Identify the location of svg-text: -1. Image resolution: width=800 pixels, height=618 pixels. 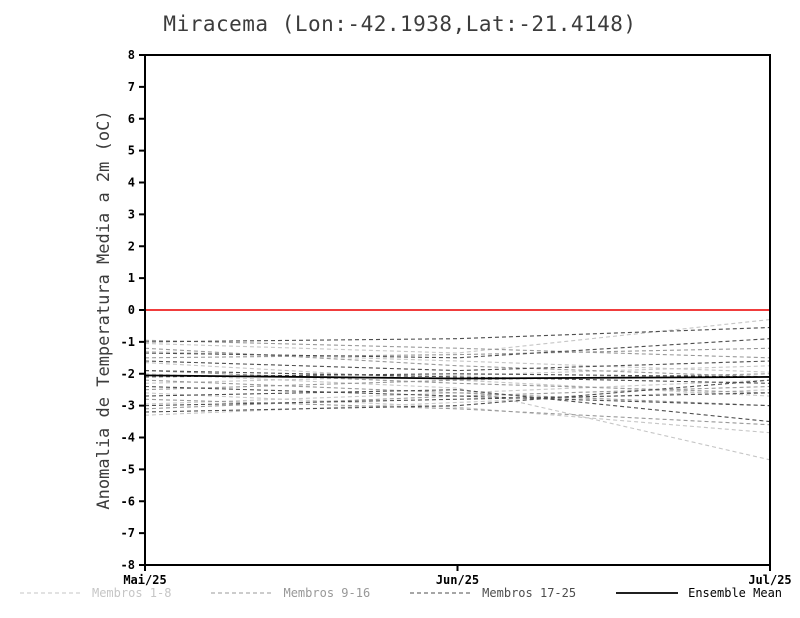
(128, 342).